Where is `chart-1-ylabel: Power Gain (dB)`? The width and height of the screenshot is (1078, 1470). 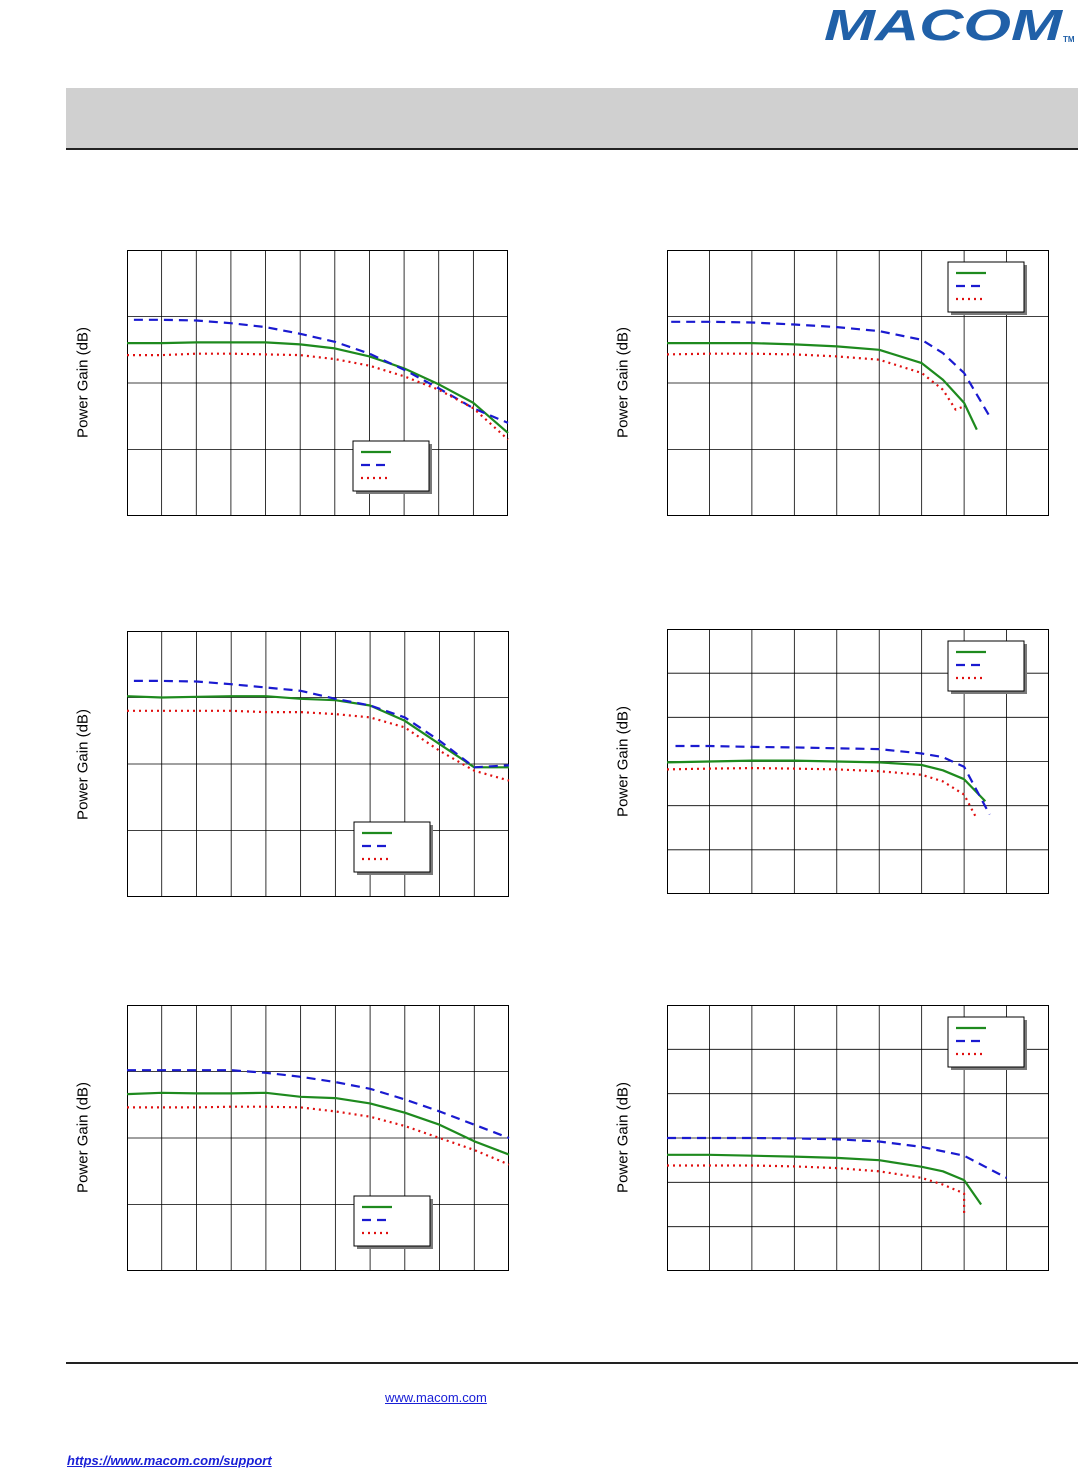 chart-1-ylabel: Power Gain (dB) is located at coordinates (83, 382).